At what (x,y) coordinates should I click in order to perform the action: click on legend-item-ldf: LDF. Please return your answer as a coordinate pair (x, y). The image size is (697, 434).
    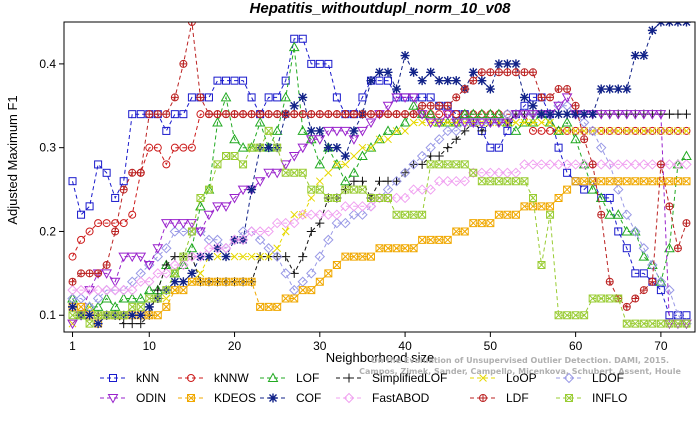
    Looking at the image, I should click on (499, 398).